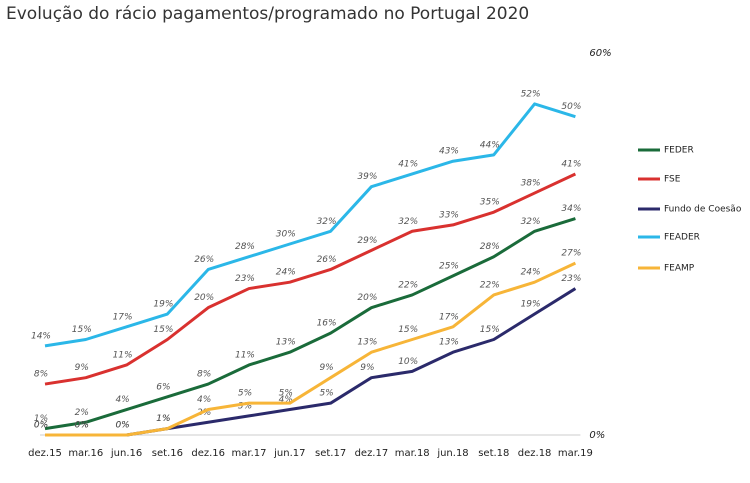 The height and width of the screenshot is (483, 750). I want to click on legend-label: Fundo de Coesão, so click(703, 210).